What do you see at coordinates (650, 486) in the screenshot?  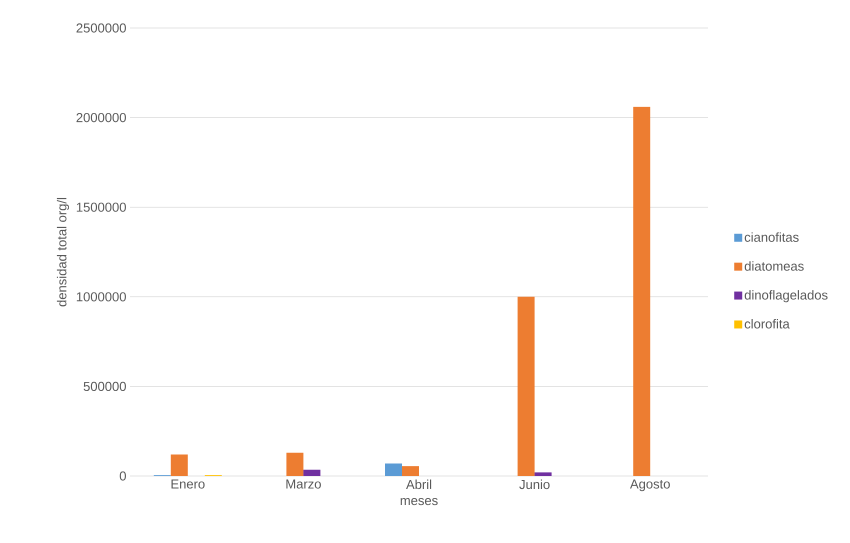 I see `x-tick-label: Agosto` at bounding box center [650, 486].